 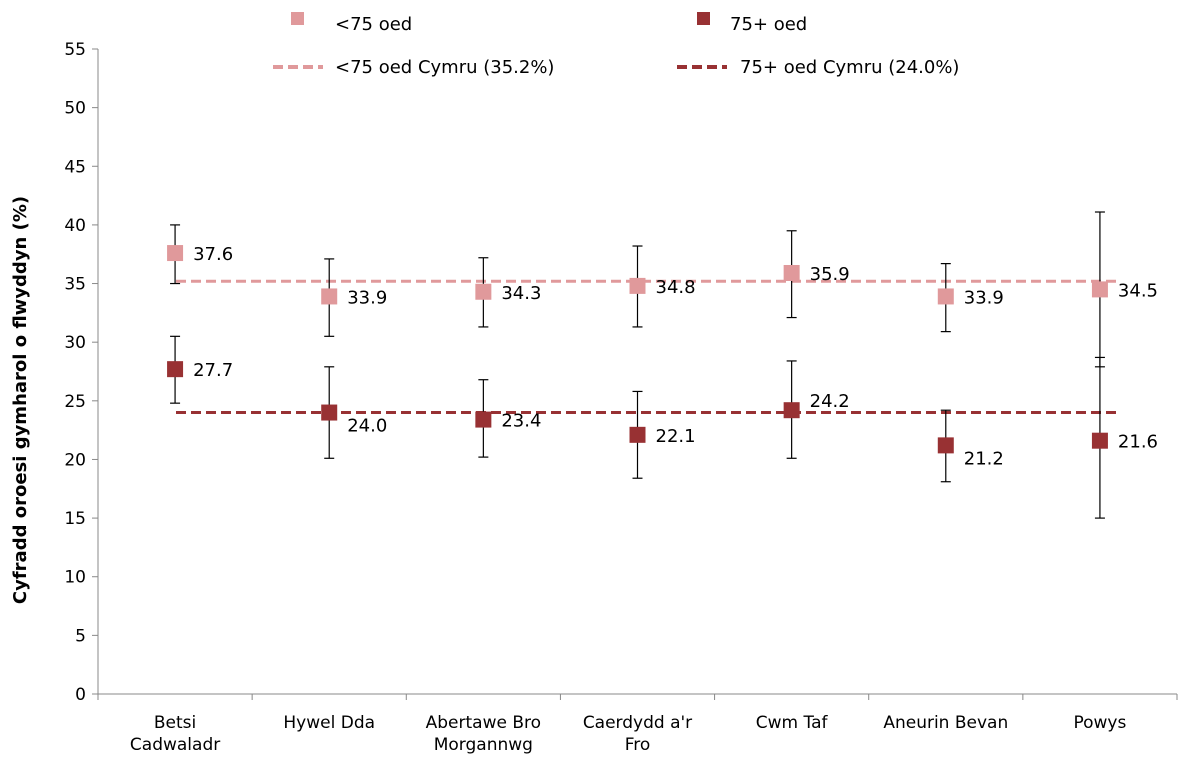 What do you see at coordinates (830, 401) in the screenshot?
I see `data-label: 24.2` at bounding box center [830, 401].